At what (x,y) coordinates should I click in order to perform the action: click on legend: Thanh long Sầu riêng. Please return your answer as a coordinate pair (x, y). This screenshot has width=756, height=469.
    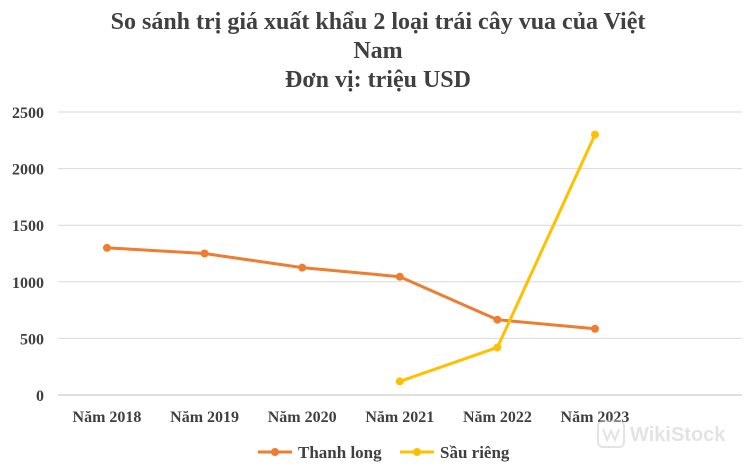
    Looking at the image, I should click on (384, 452).